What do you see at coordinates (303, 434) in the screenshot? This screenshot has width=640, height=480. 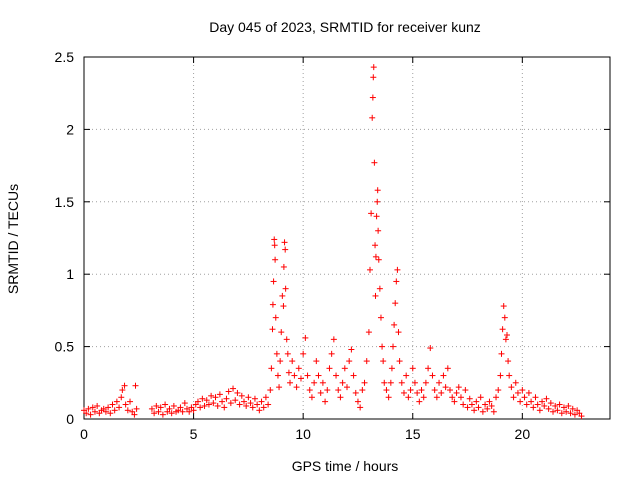 I see `x-tick-label: 10` at bounding box center [303, 434].